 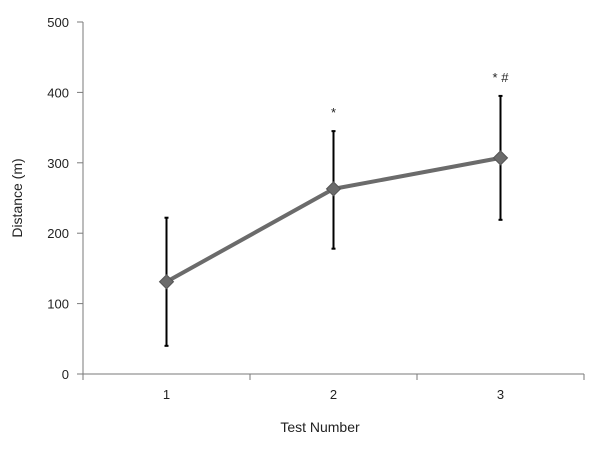 I want to click on y-axis-title: Distance (m), so click(x=17, y=197).